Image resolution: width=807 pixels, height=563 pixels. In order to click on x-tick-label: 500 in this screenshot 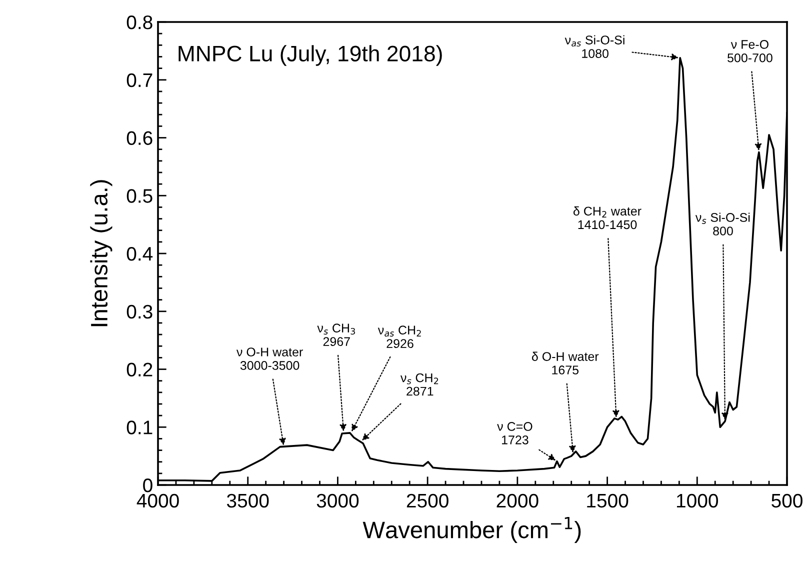, I will do `click(787, 501)`.